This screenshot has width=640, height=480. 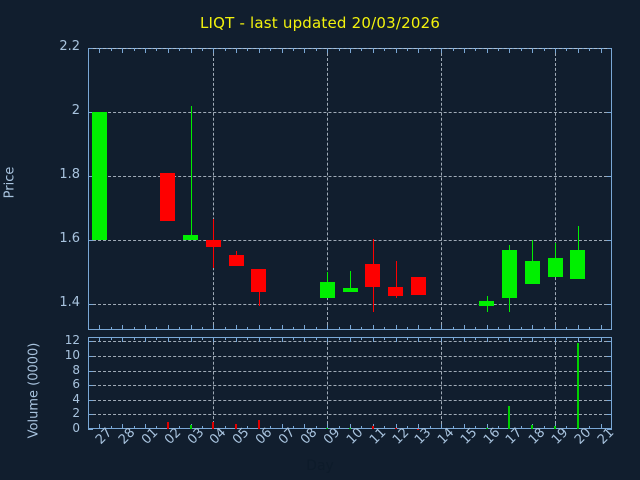 What do you see at coordinates (69, 46) in the screenshot?
I see `price-tick-label: 2.2` at bounding box center [69, 46].